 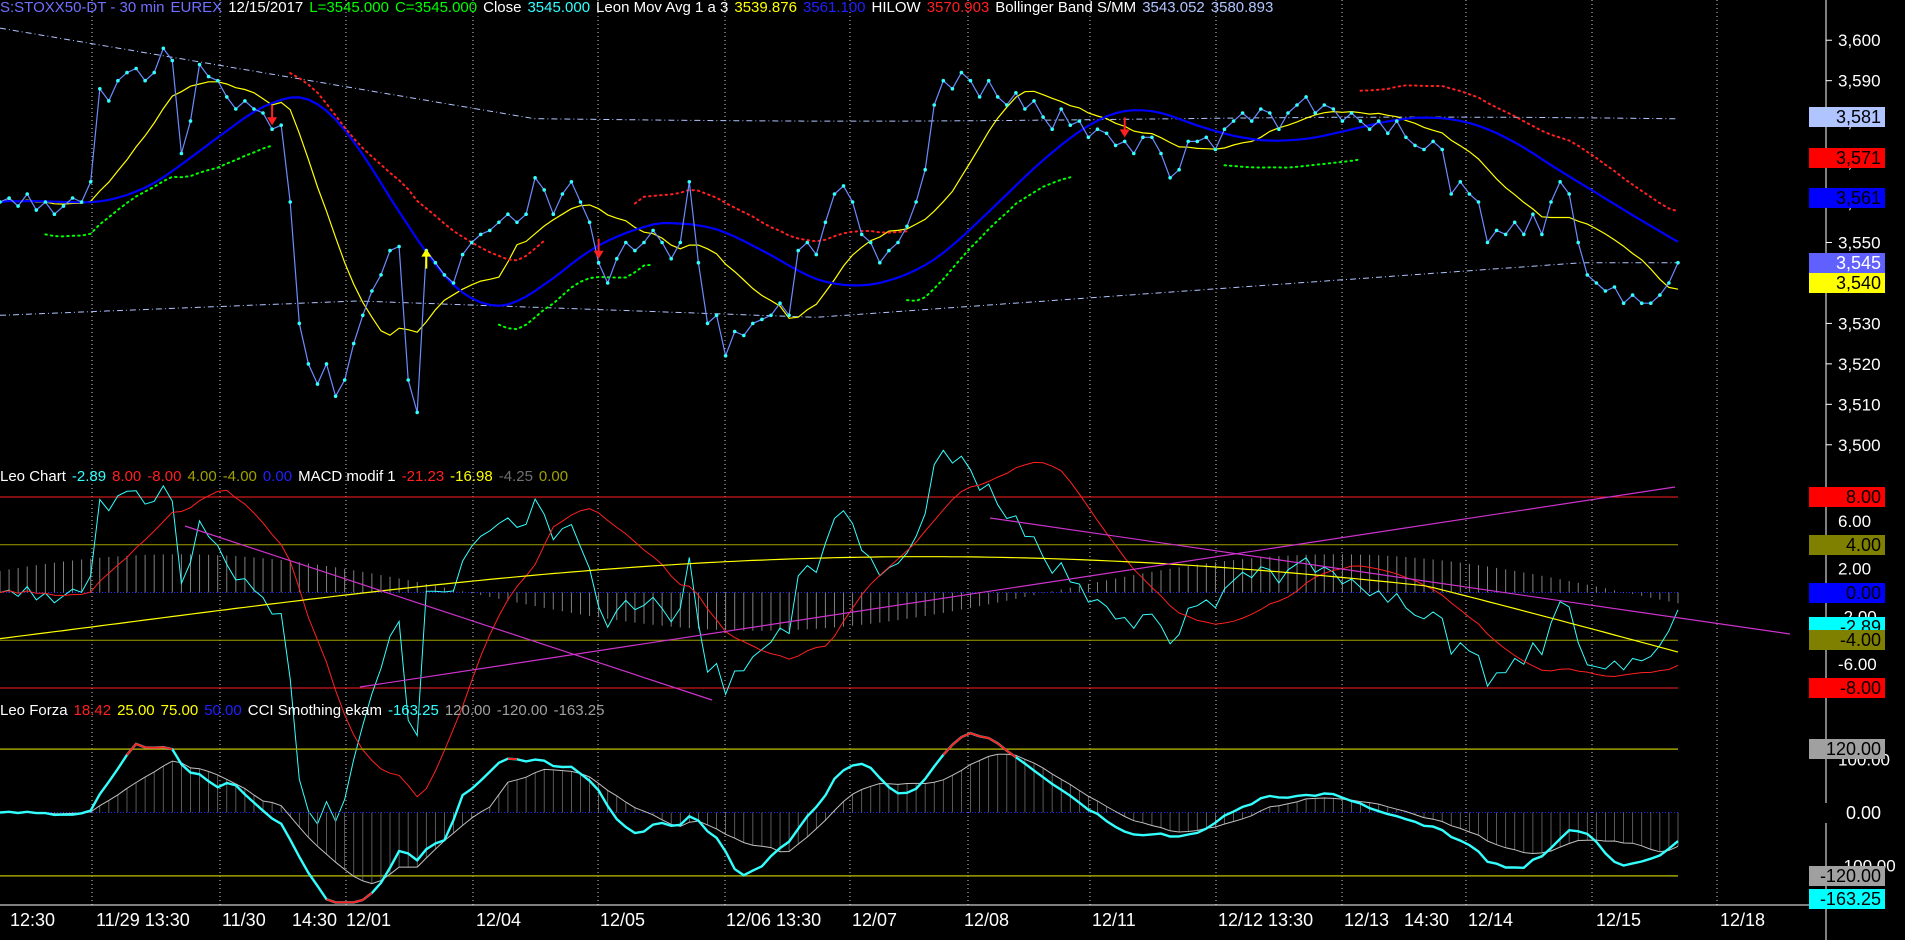 What do you see at coordinates (1173, 8) in the screenshot?
I see `price-header-item-13: 3543.052` at bounding box center [1173, 8].